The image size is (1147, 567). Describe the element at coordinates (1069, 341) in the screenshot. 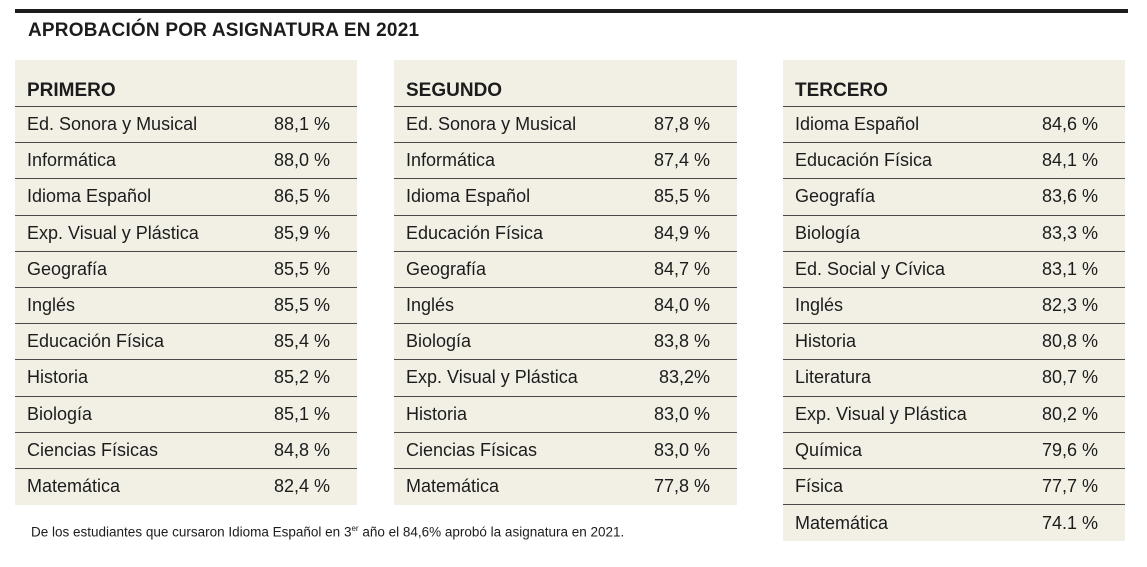

I see `approval-rate: 80,8 %` at that location.